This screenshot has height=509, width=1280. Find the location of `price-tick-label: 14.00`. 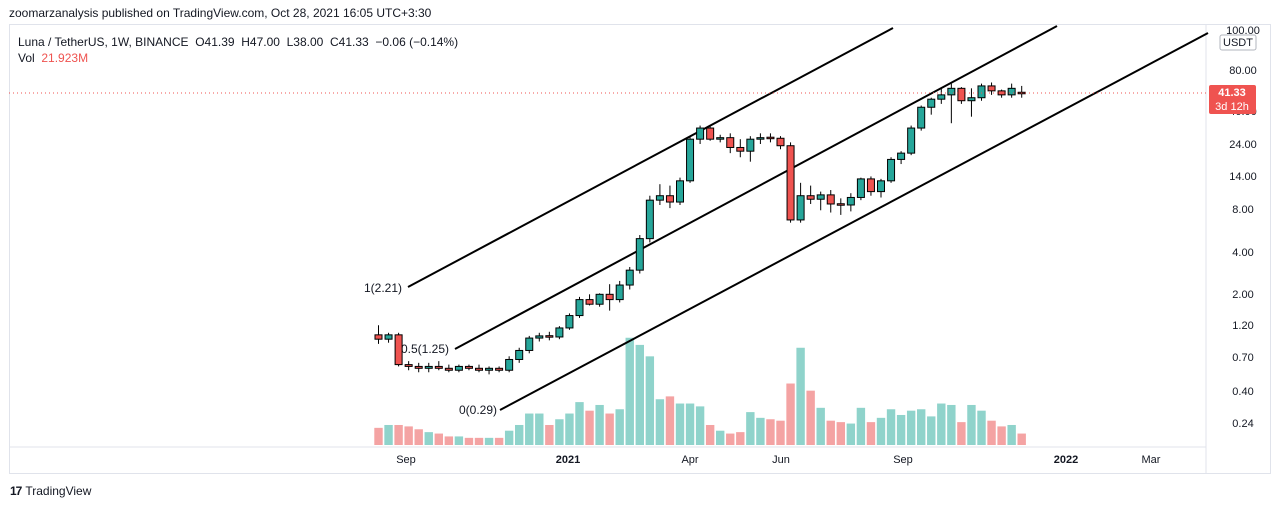

price-tick-label: 14.00 is located at coordinates (1243, 177).